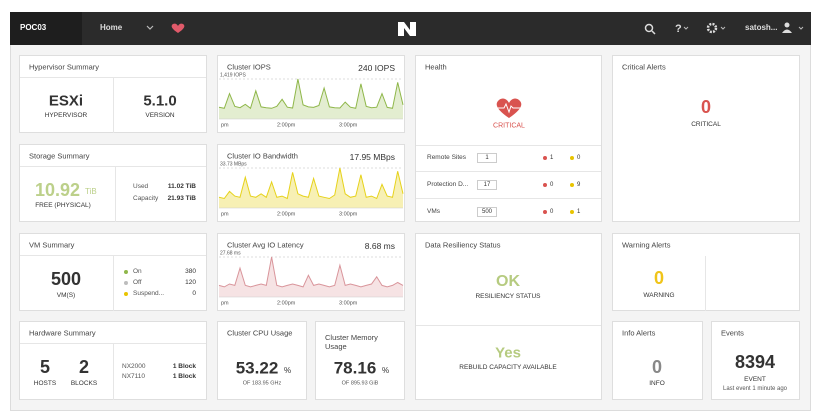 This screenshot has width=820, height=415. What do you see at coordinates (181, 198) in the screenshot?
I see `storage-capacity: 21.93 TiB` at bounding box center [181, 198].